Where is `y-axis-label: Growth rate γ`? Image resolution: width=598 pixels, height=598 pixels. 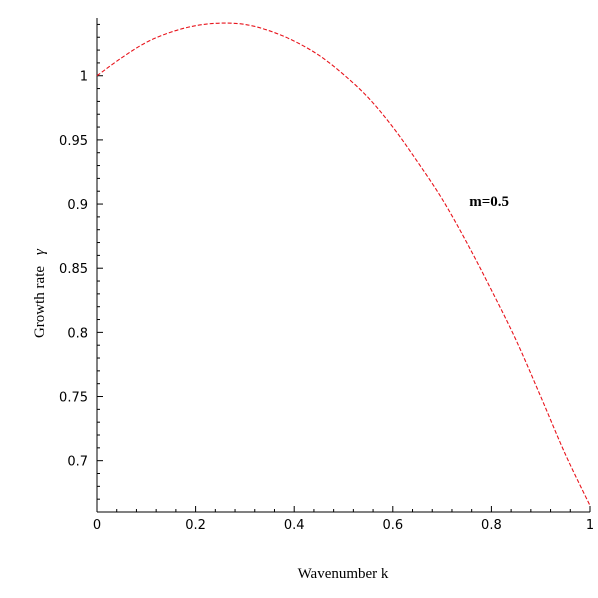
y-axis-label: Growth rate γ is located at coordinates (40, 293).